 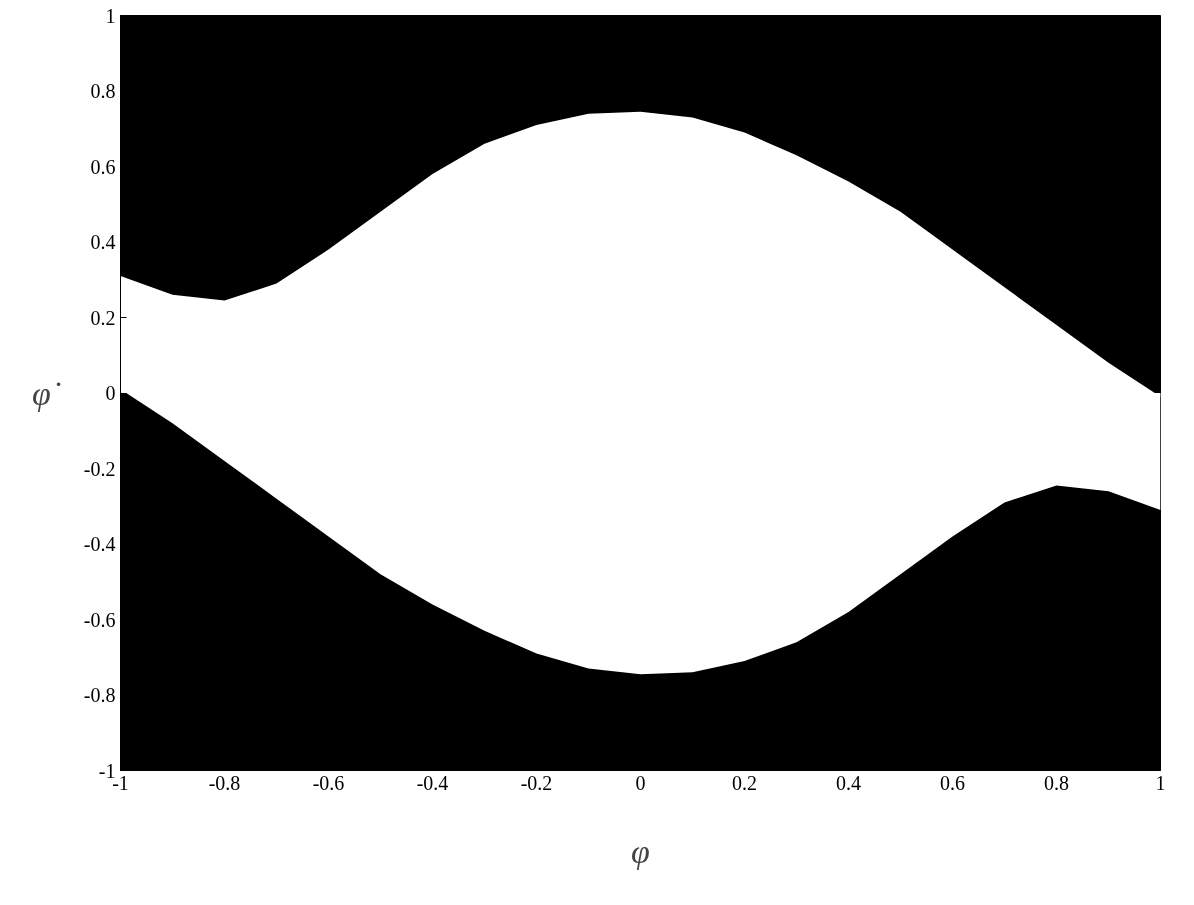 What do you see at coordinates (640, 782) in the screenshot?
I see `x-tick-label: 0` at bounding box center [640, 782].